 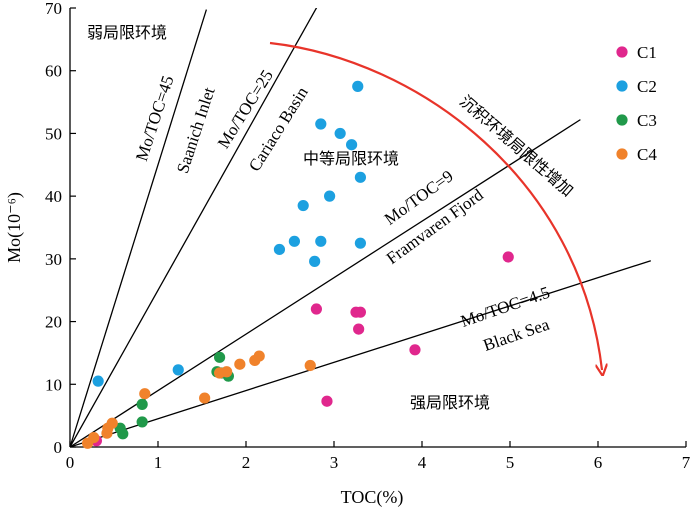 I want to click on ref-label-45: Mo/TOC=45, so click(x=154, y=118).